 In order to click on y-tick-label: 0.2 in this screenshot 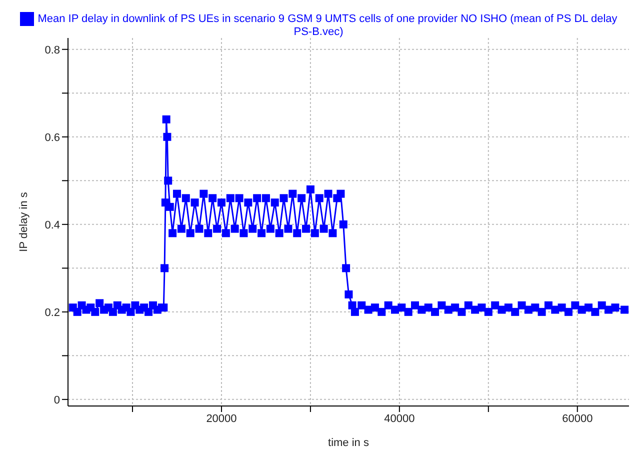, I will do `click(52, 312)`.